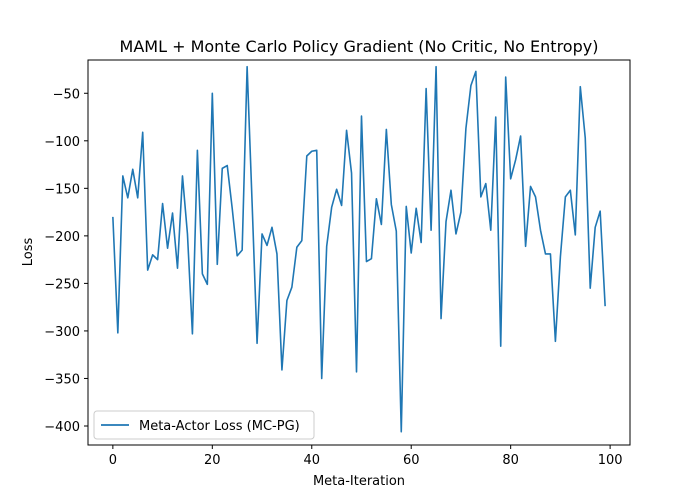 This screenshot has width=700, height=500. What do you see at coordinates (62, 332) in the screenshot?
I see `y-tick-label: −300` at bounding box center [62, 332].